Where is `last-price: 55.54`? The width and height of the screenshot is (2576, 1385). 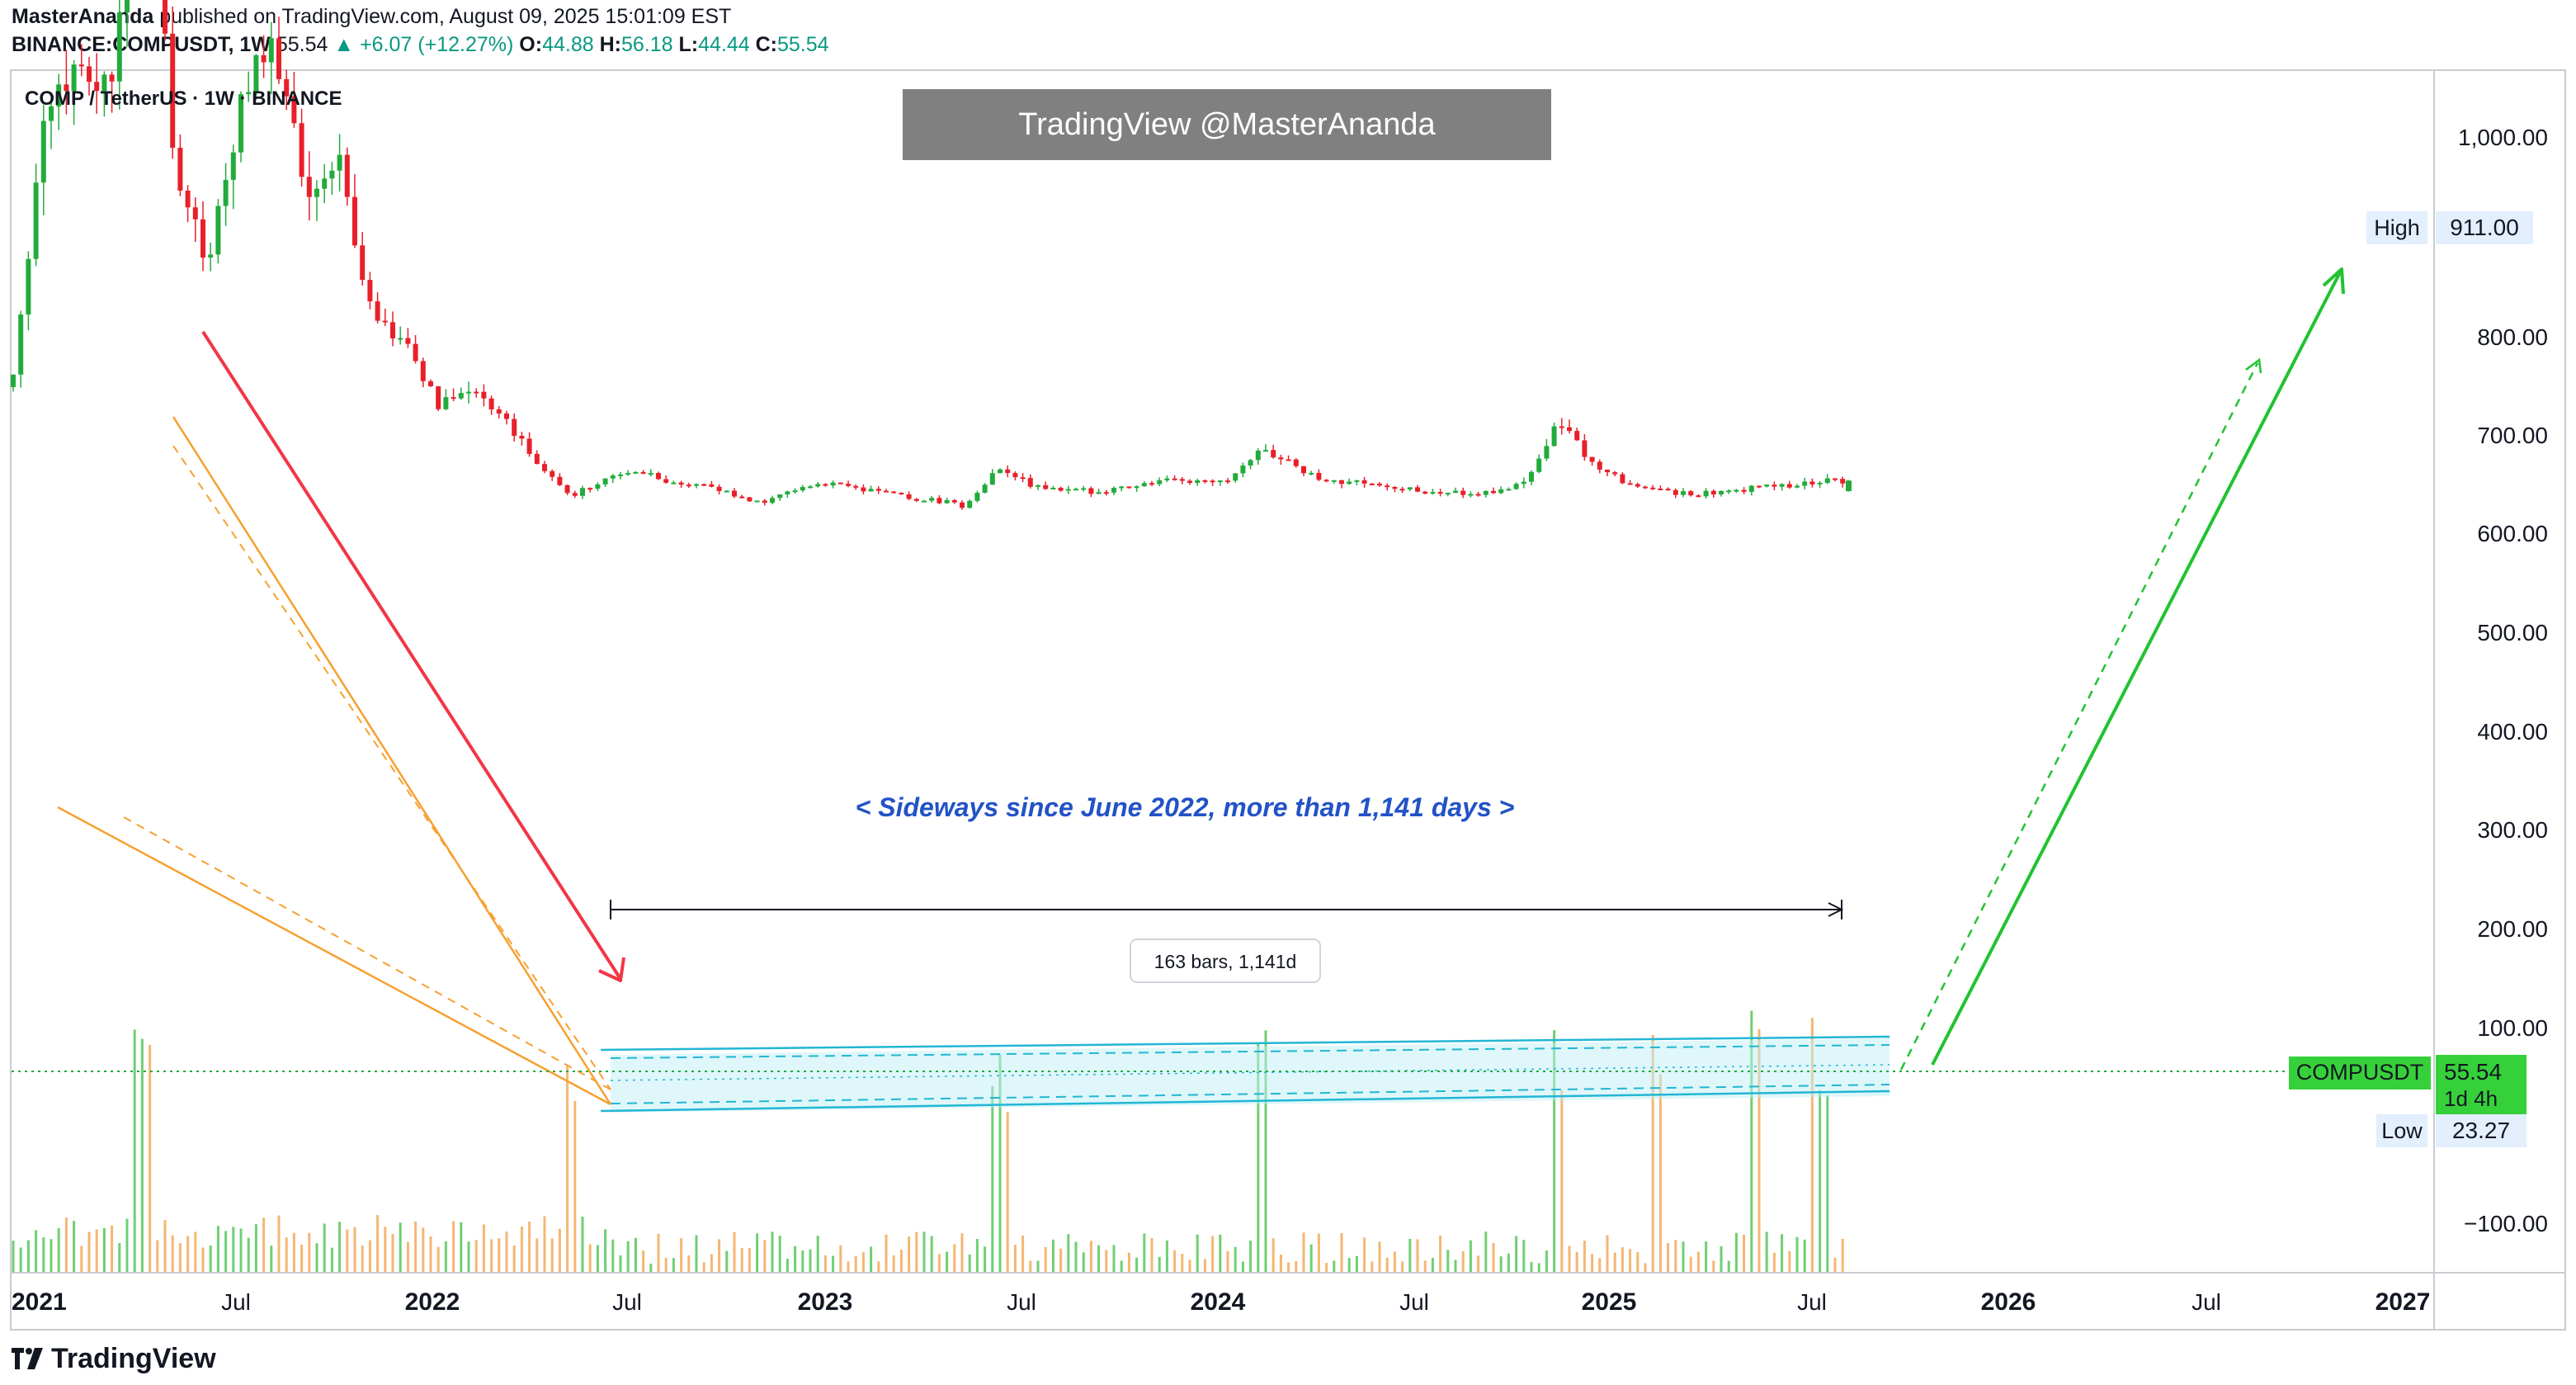
last-price: 55.54 is located at coordinates (2473, 1072).